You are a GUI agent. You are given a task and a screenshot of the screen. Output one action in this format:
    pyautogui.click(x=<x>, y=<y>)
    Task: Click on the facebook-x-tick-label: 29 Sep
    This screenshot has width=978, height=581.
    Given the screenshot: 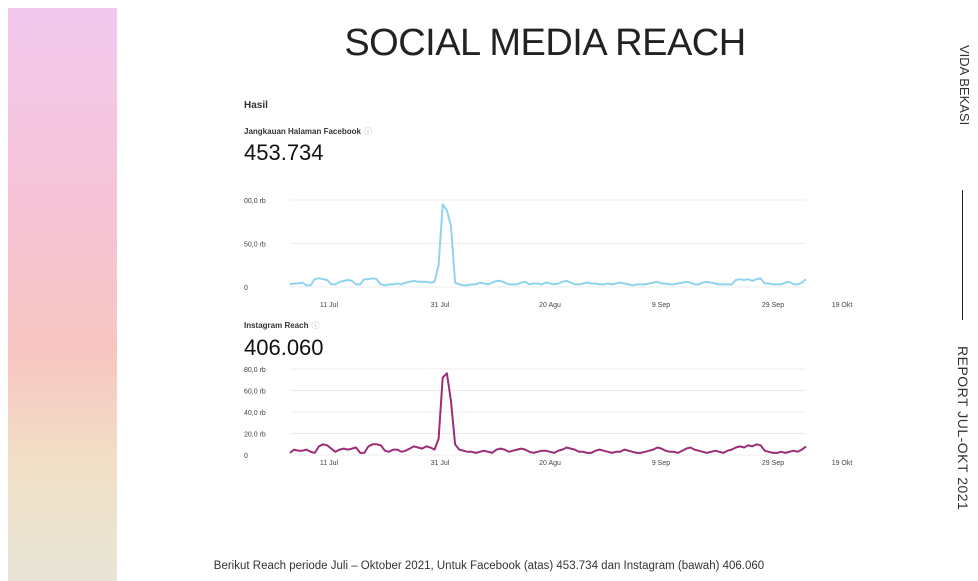 What is the action you would take?
    pyautogui.click(x=773, y=305)
    